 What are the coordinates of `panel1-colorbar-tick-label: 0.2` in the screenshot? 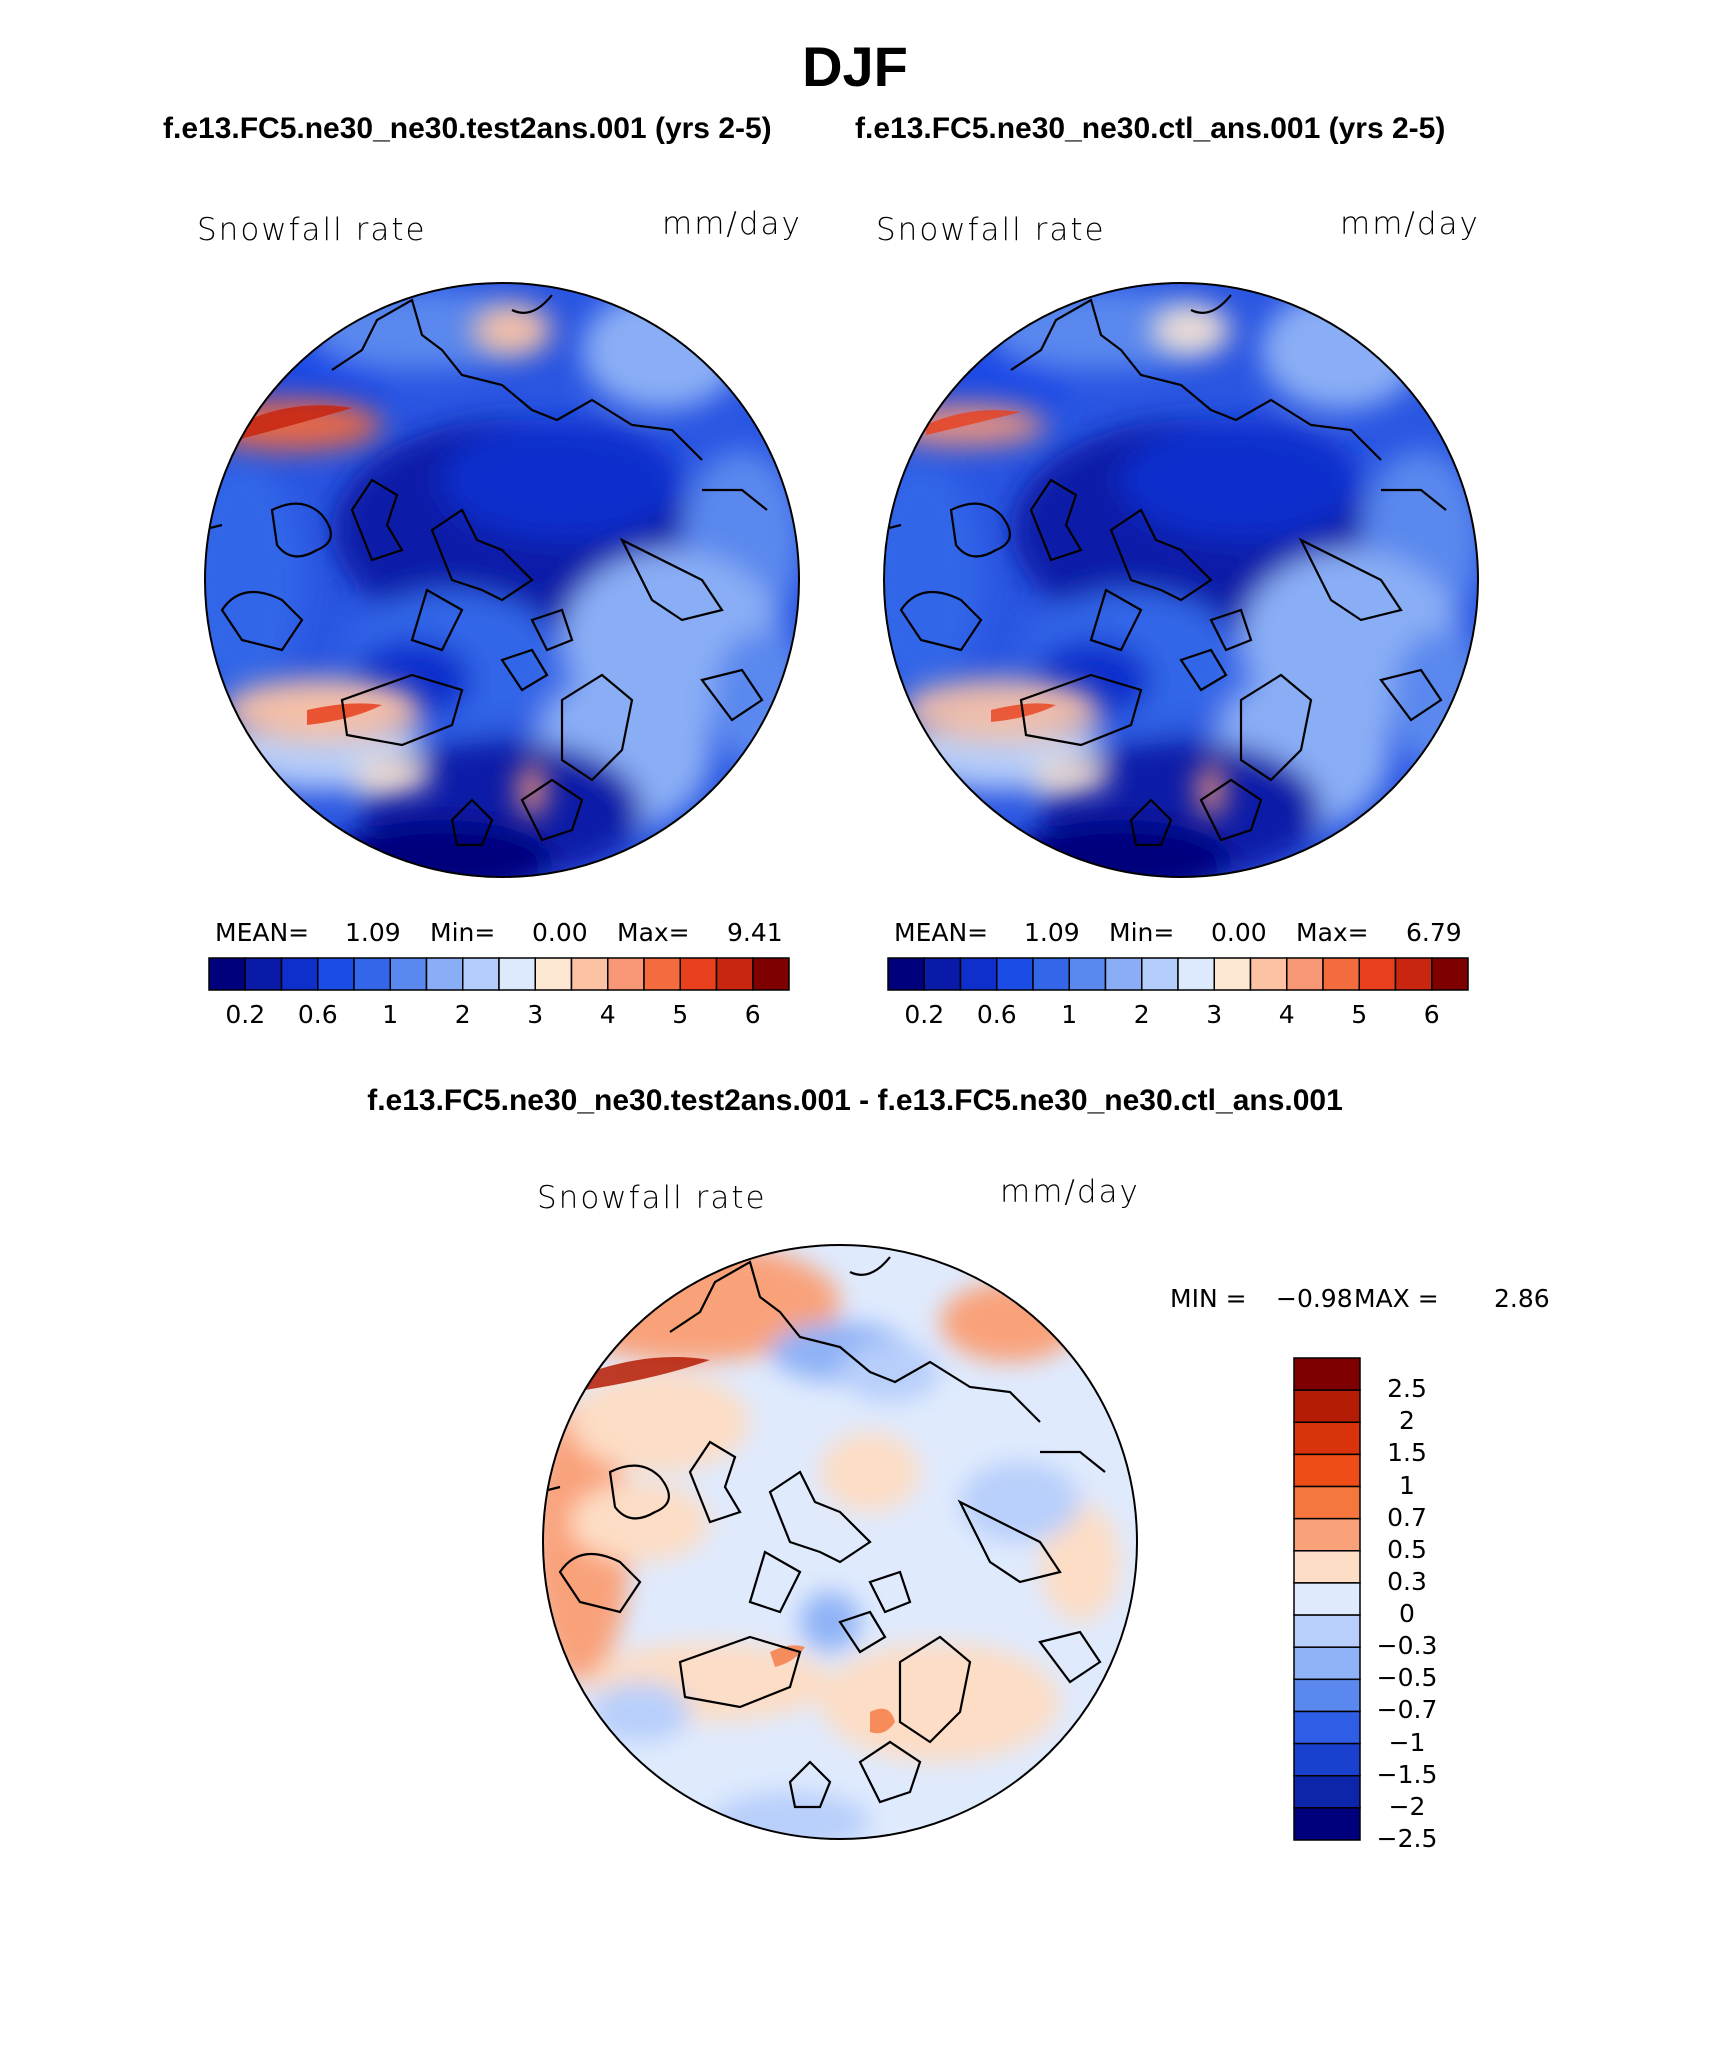 It's located at (245, 1014).